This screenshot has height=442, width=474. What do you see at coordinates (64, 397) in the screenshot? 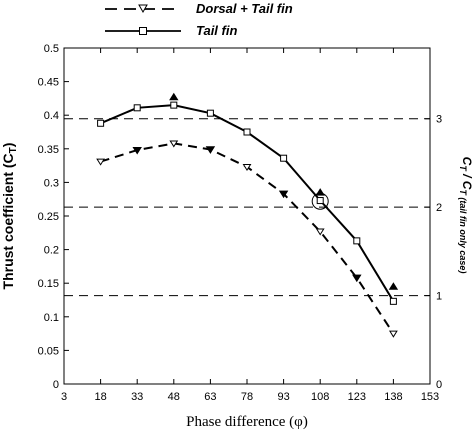
I see `x-tick-label: 3` at bounding box center [64, 397].